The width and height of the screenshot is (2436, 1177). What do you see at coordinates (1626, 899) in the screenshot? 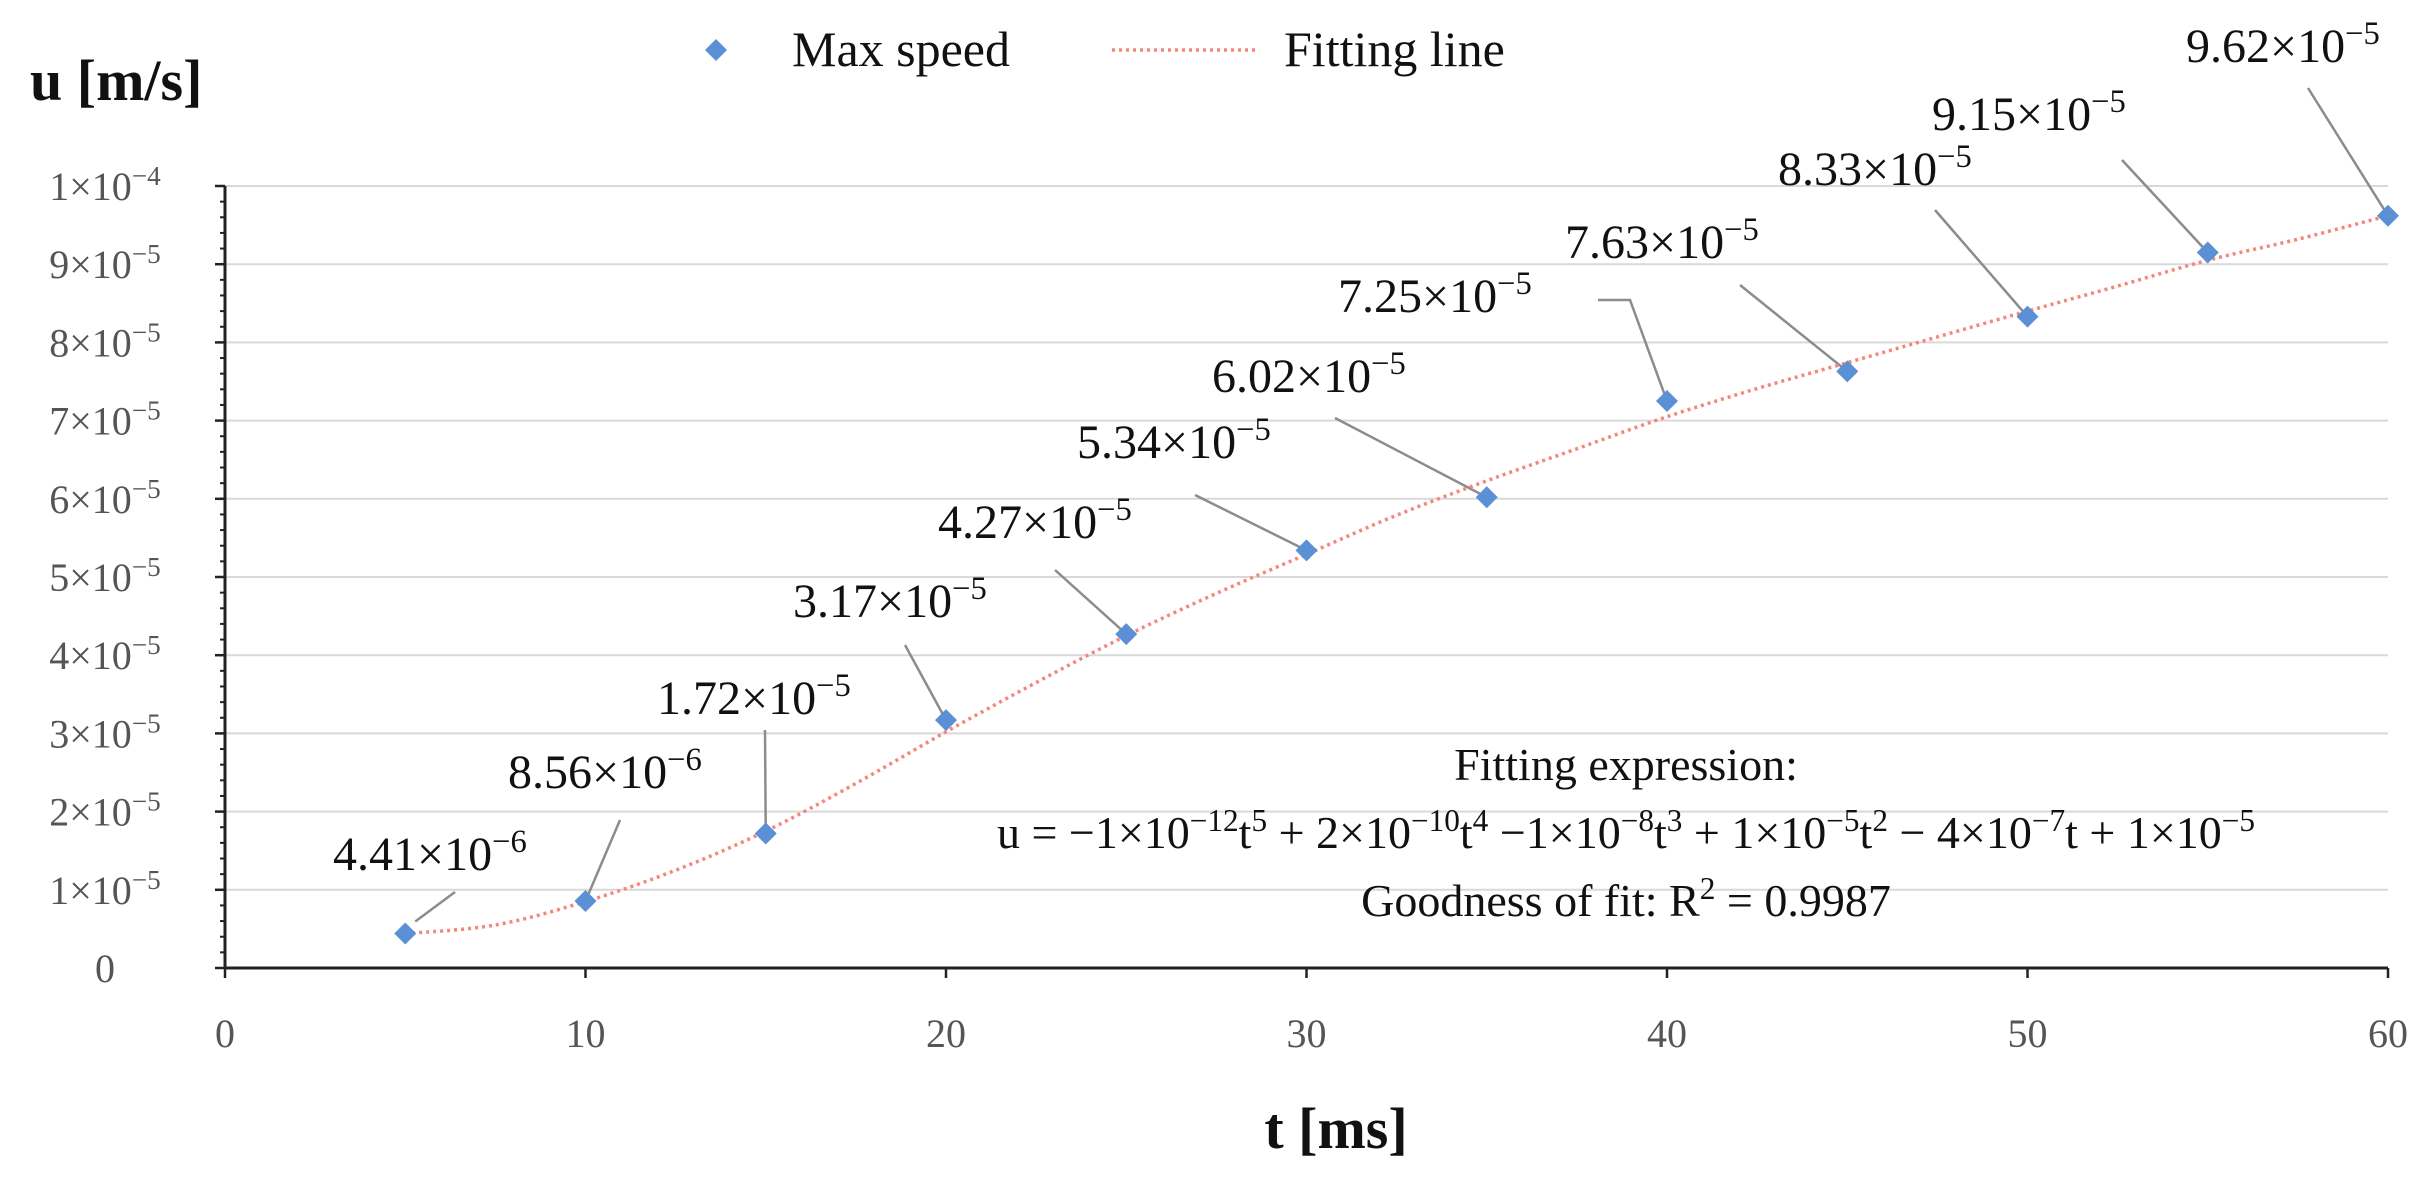
I see `goodness-of-fit: Goodness of fit: R2 = 0.9987` at bounding box center [1626, 899].